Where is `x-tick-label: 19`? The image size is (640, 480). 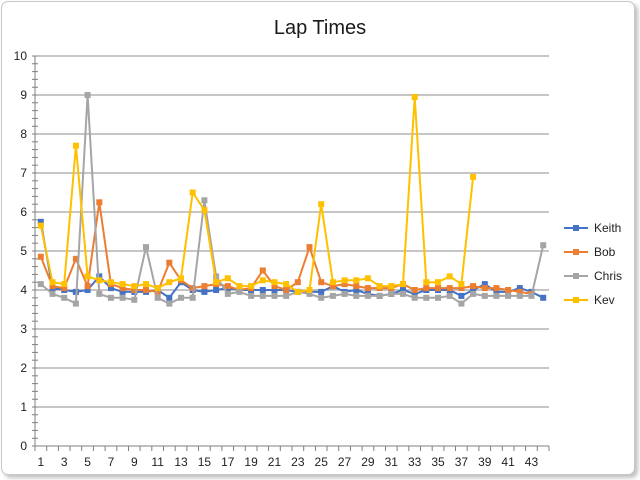 x-tick-label: 19 is located at coordinates (251, 462).